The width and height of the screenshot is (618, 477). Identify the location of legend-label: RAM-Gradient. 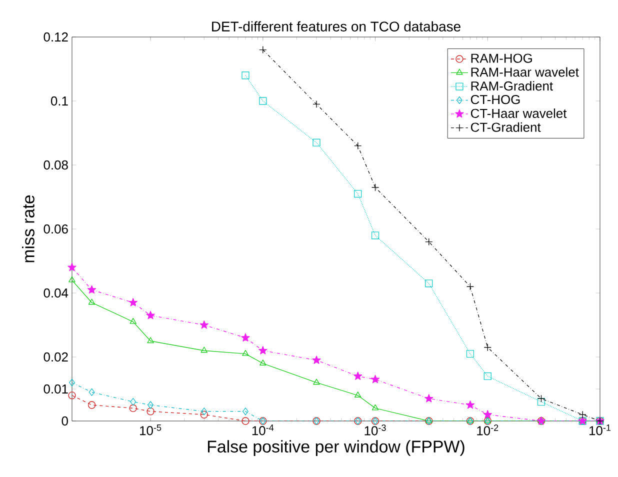
(512, 86).